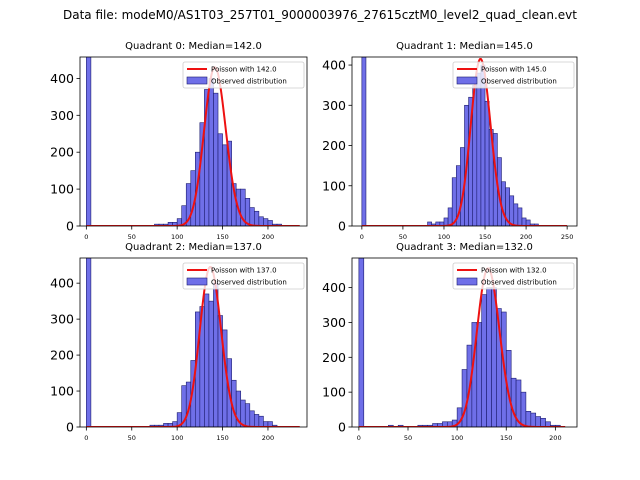  What do you see at coordinates (514, 271) in the screenshot?
I see `legend-label-poisson: Poisson with 132.0` at bounding box center [514, 271].